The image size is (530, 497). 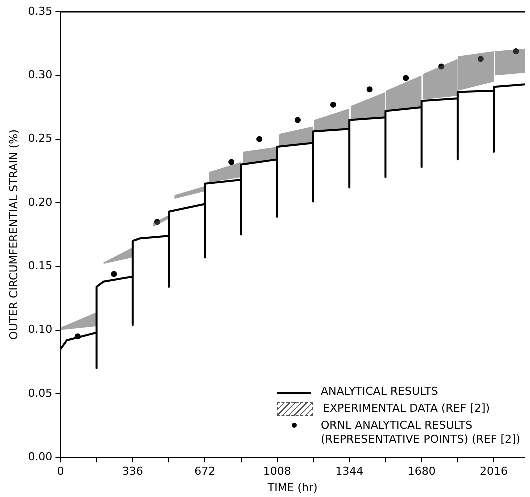 What do you see at coordinates (40, 265) in the screenshot?
I see `y-tick-label: 0.15` at bounding box center [40, 265].